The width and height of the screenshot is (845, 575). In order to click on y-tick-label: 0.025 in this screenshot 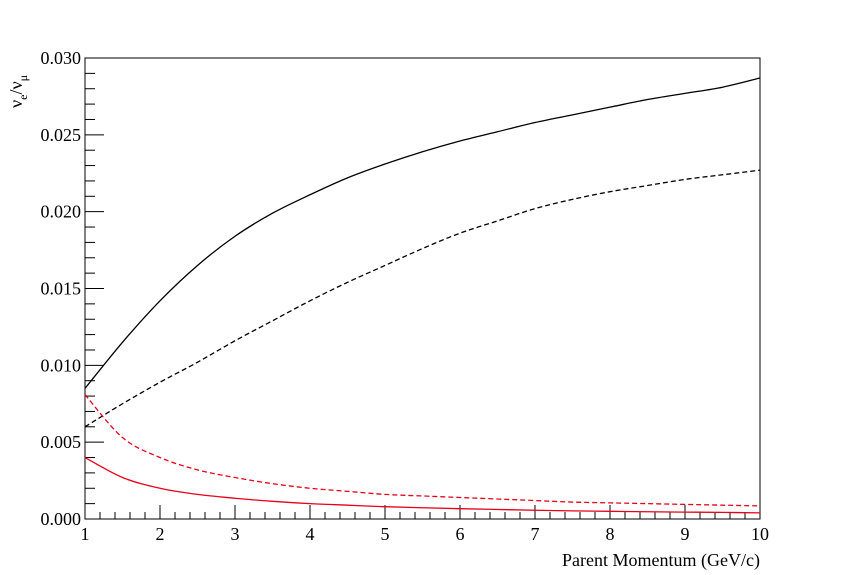, I will do `click(61, 135)`.